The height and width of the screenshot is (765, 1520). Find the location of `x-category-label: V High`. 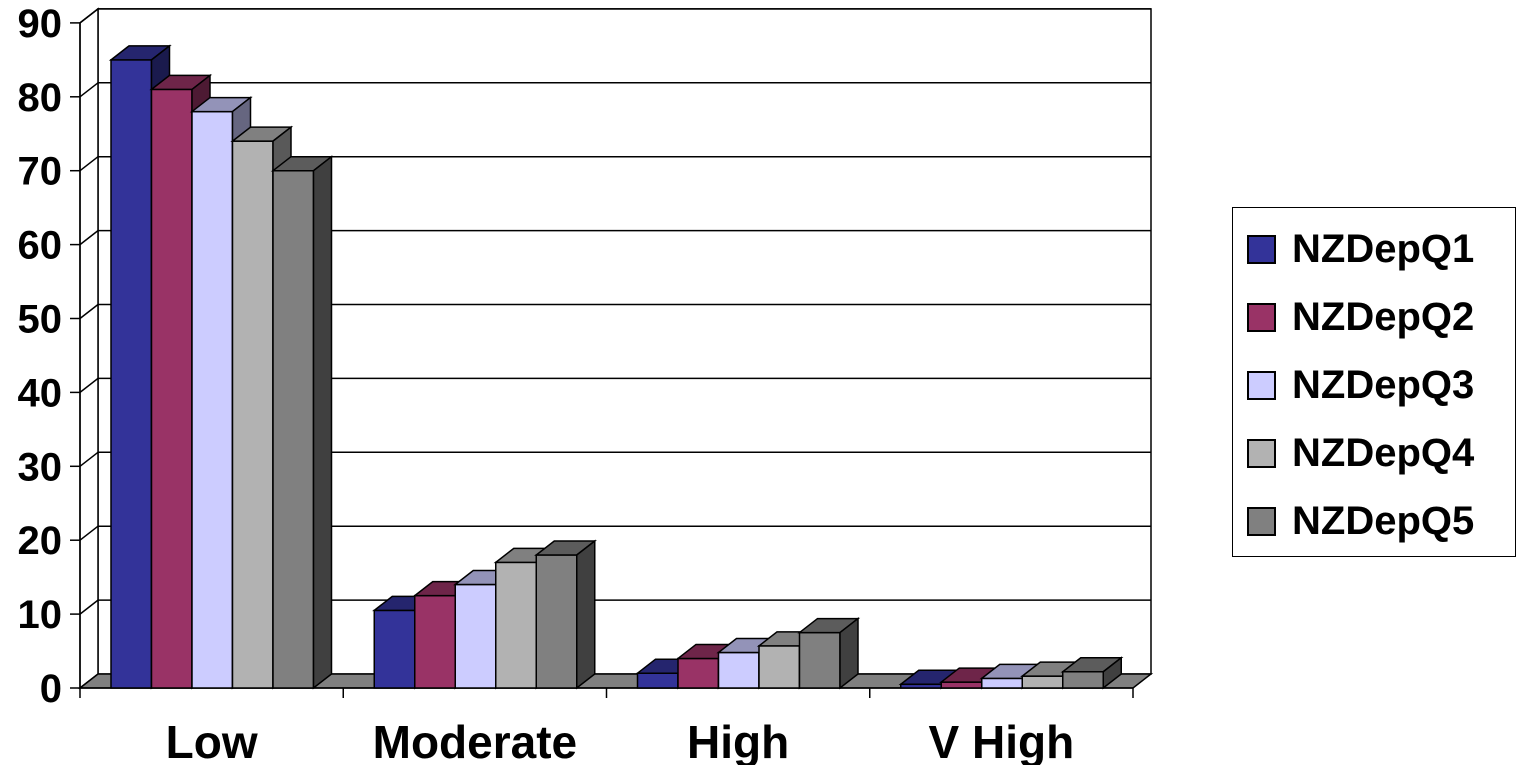

x-category-label: V High is located at coordinates (1002, 740).